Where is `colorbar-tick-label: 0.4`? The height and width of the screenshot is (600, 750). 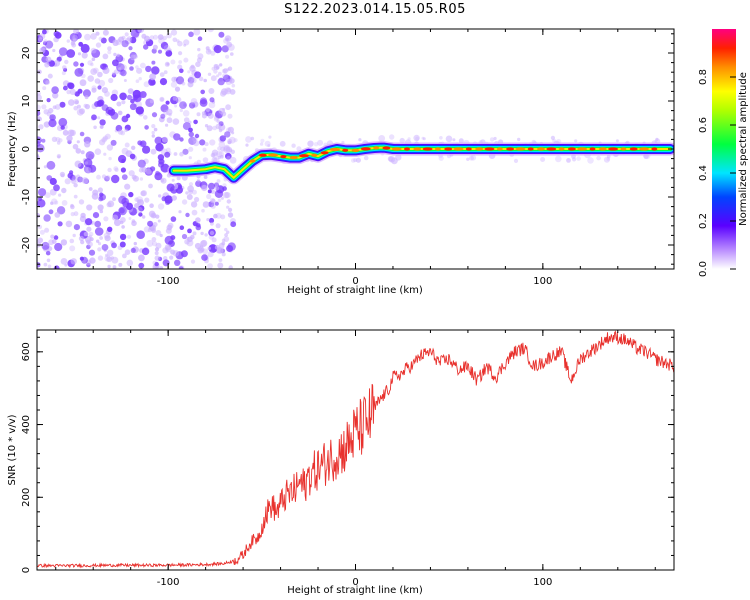 colorbar-tick-label: 0.4 is located at coordinates (703, 173).